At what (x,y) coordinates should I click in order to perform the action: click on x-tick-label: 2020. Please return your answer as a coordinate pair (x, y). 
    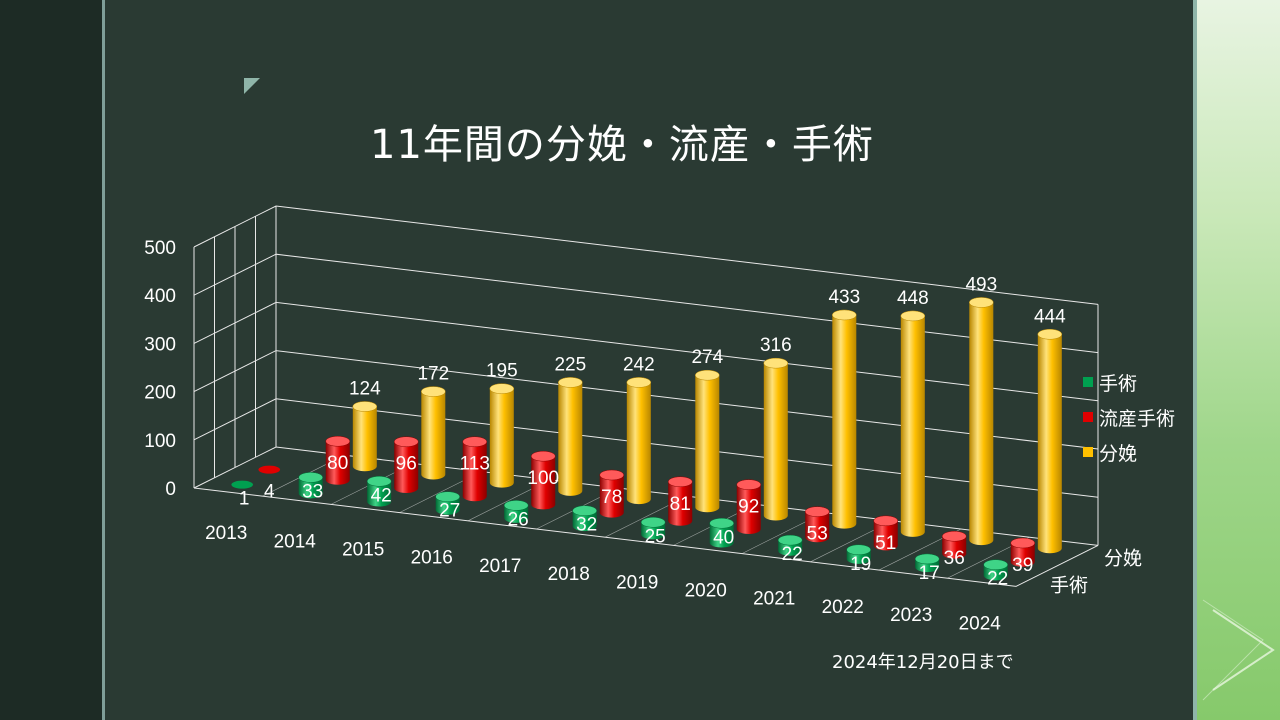
    Looking at the image, I should click on (706, 591).